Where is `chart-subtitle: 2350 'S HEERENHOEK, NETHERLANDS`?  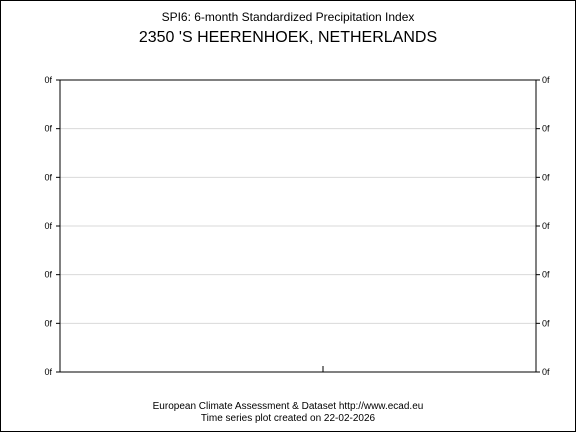
chart-subtitle: 2350 'S HEERENHOEK, NETHERLANDS is located at coordinates (288, 37).